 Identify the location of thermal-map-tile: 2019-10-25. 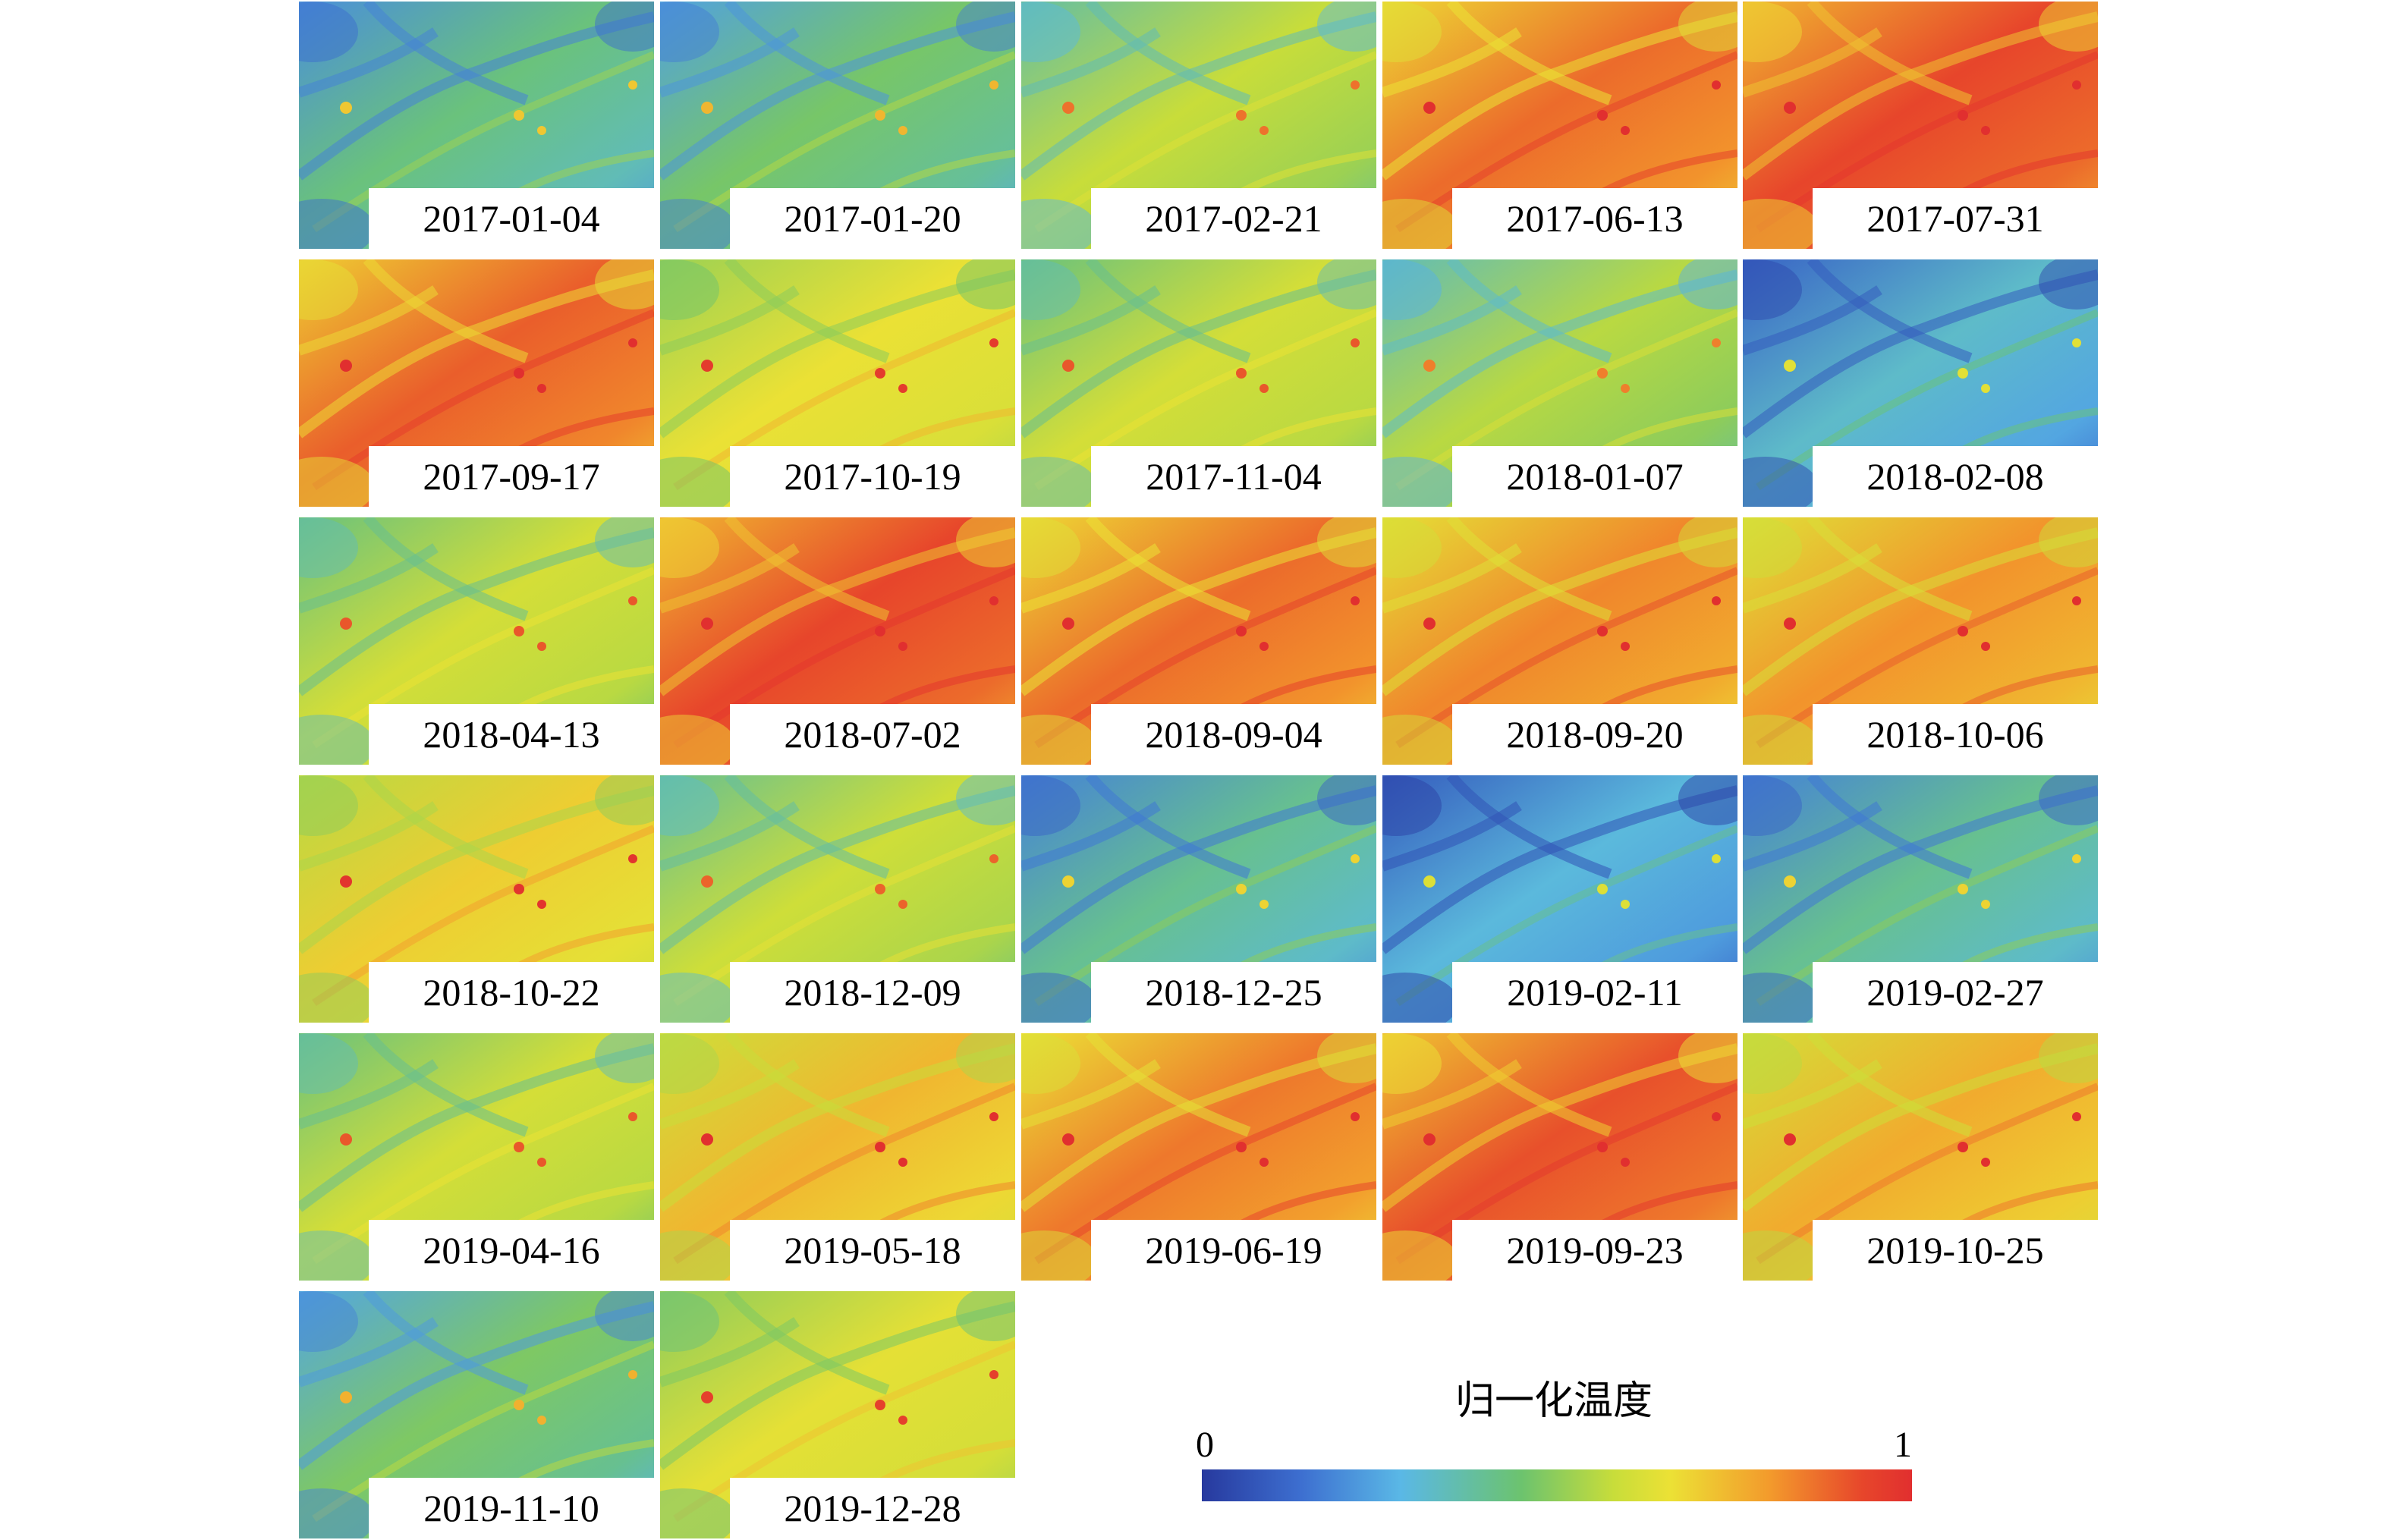
(1920, 1157).